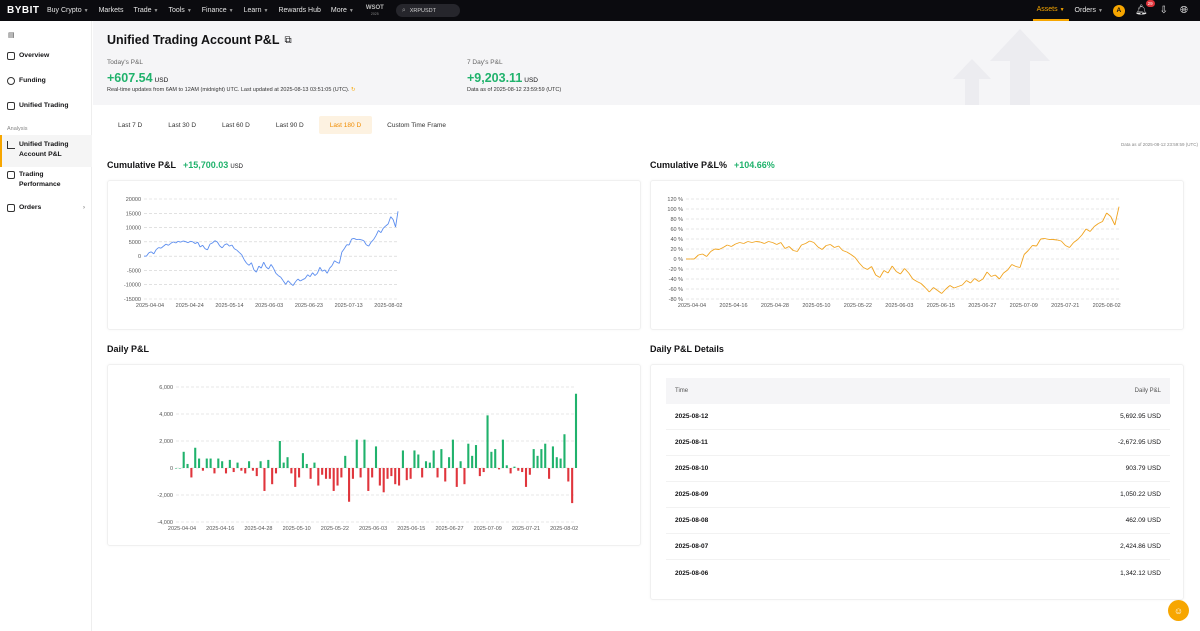 This screenshot has height=631, width=1200. I want to click on nav-tools: Tools ▼, so click(180, 10).